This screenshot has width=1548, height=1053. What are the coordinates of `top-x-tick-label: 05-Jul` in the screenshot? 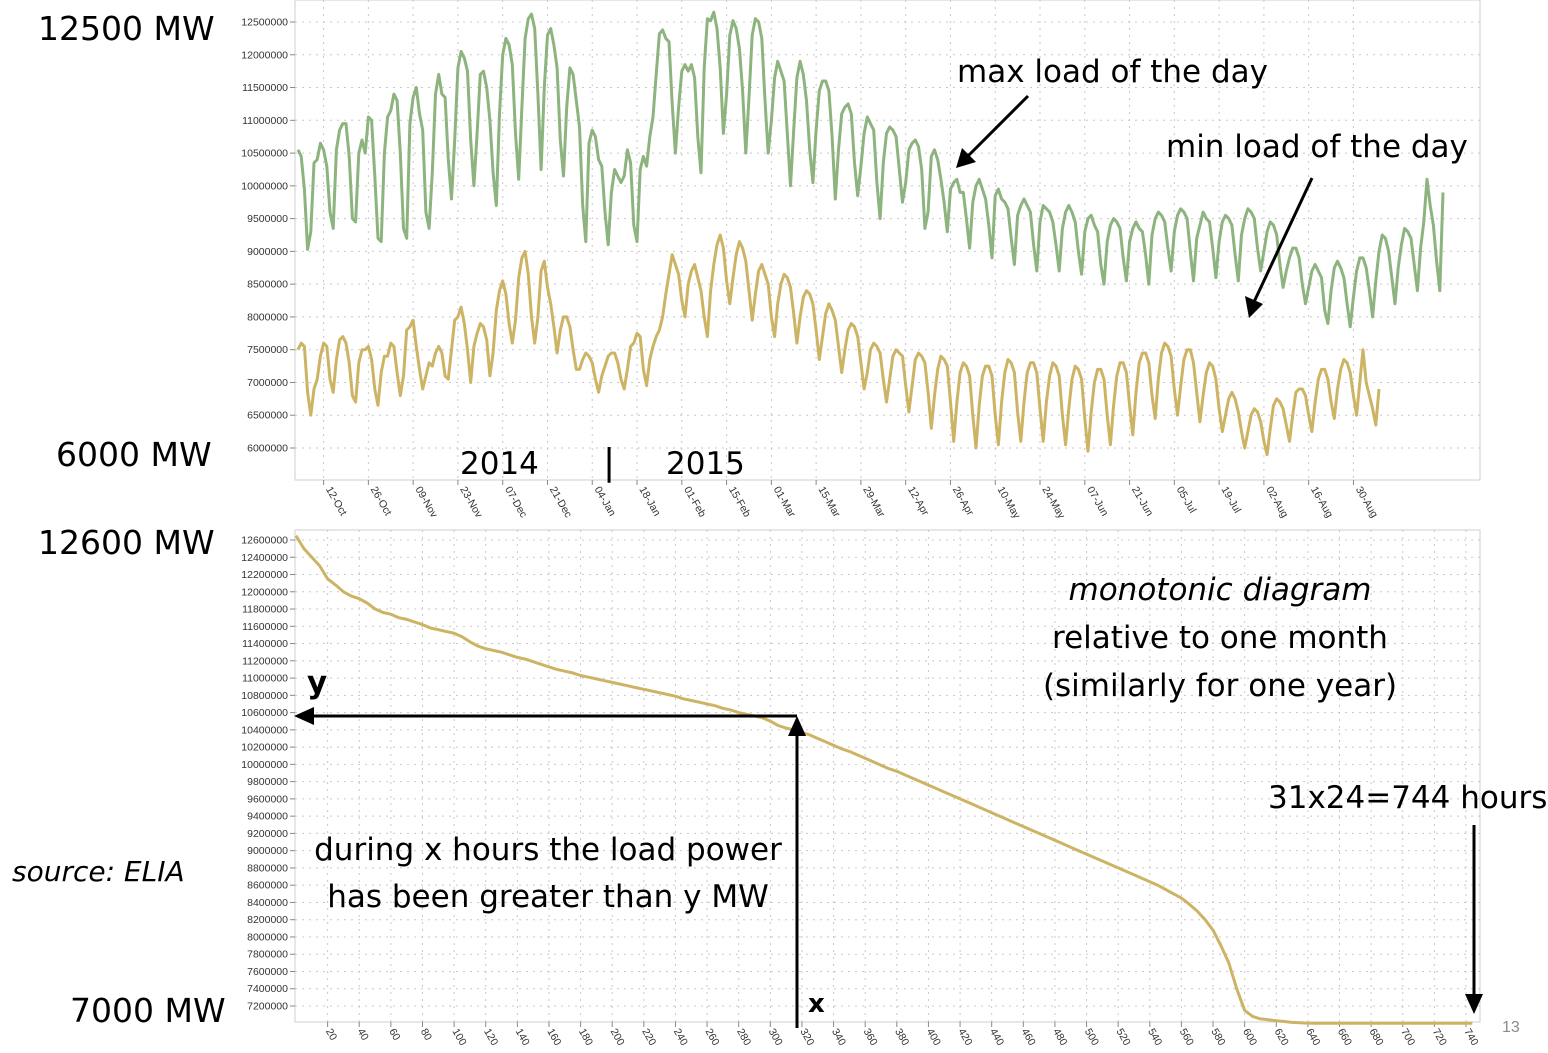 It's located at (1186, 500).